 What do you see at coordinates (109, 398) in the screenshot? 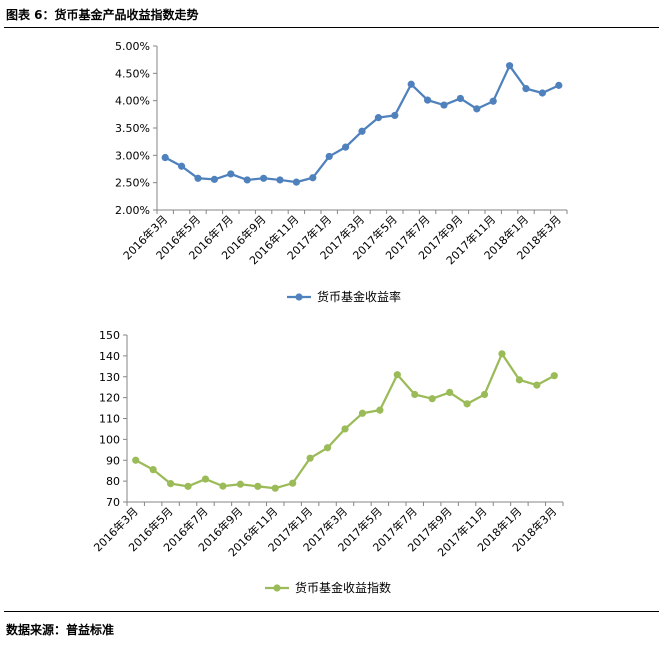
I see `y-tick-label: 120` at bounding box center [109, 398].